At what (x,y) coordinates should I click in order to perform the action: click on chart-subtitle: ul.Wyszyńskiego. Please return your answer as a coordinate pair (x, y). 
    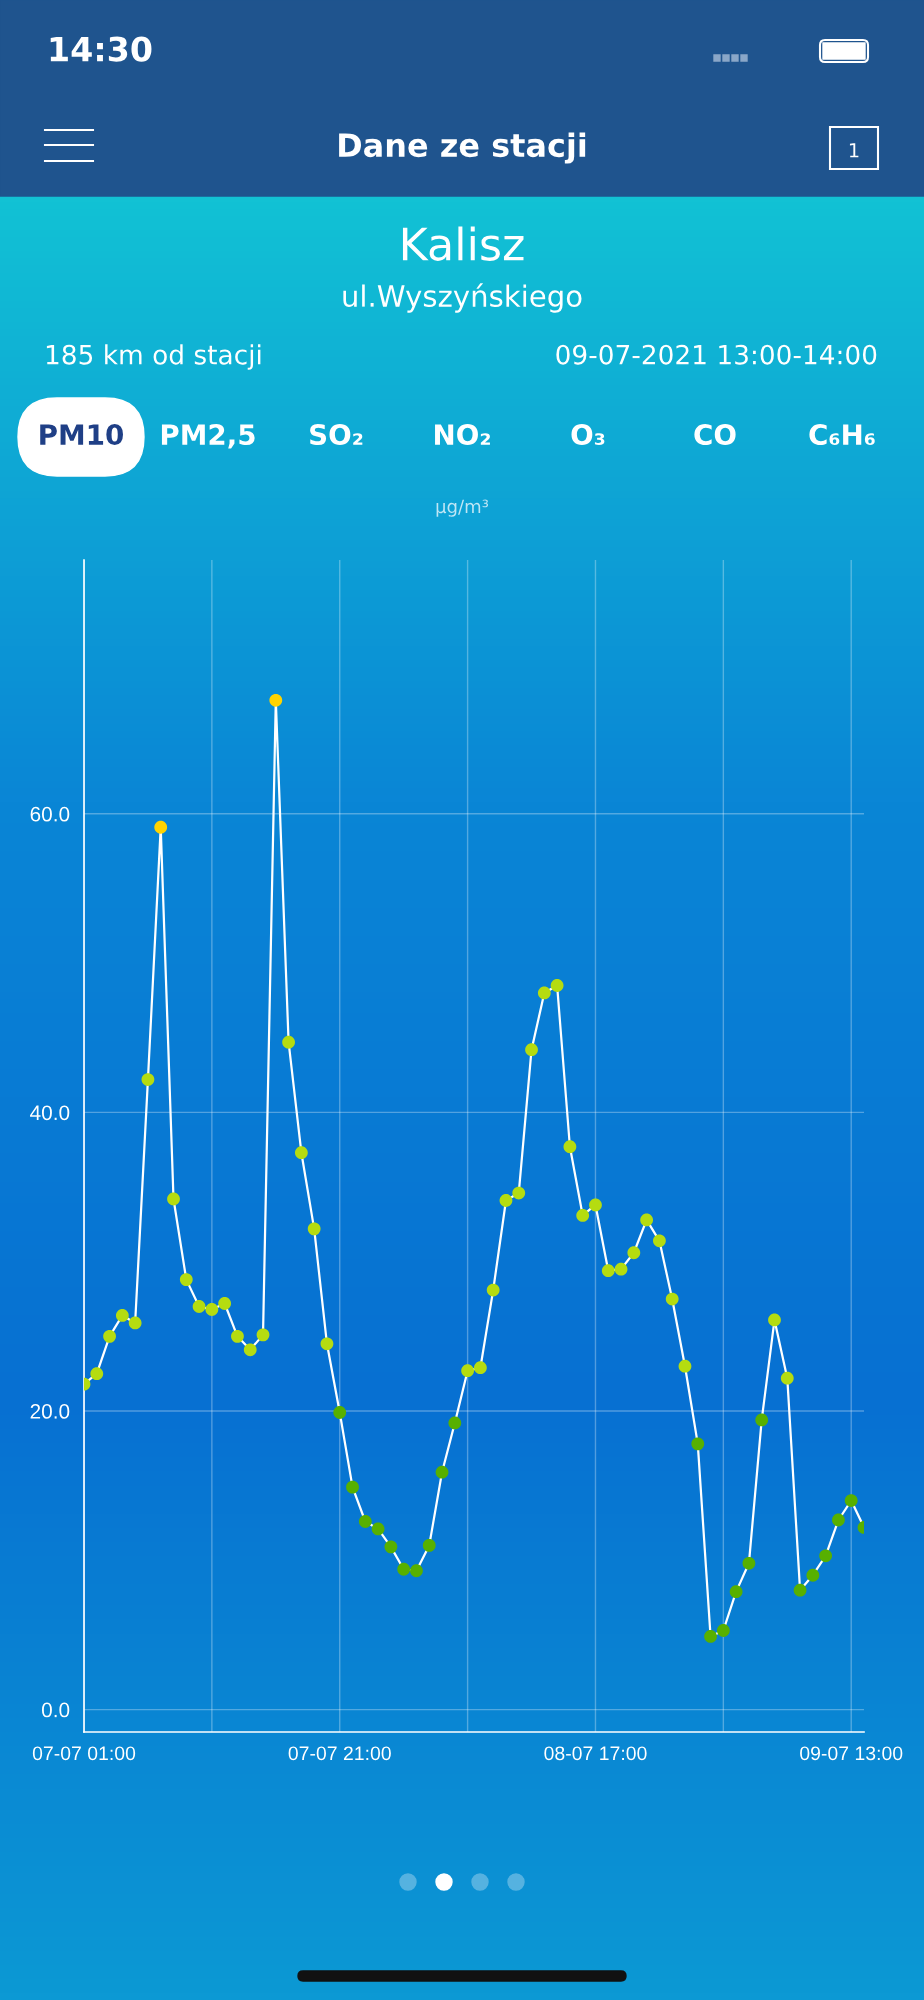
    Looking at the image, I should click on (462, 298).